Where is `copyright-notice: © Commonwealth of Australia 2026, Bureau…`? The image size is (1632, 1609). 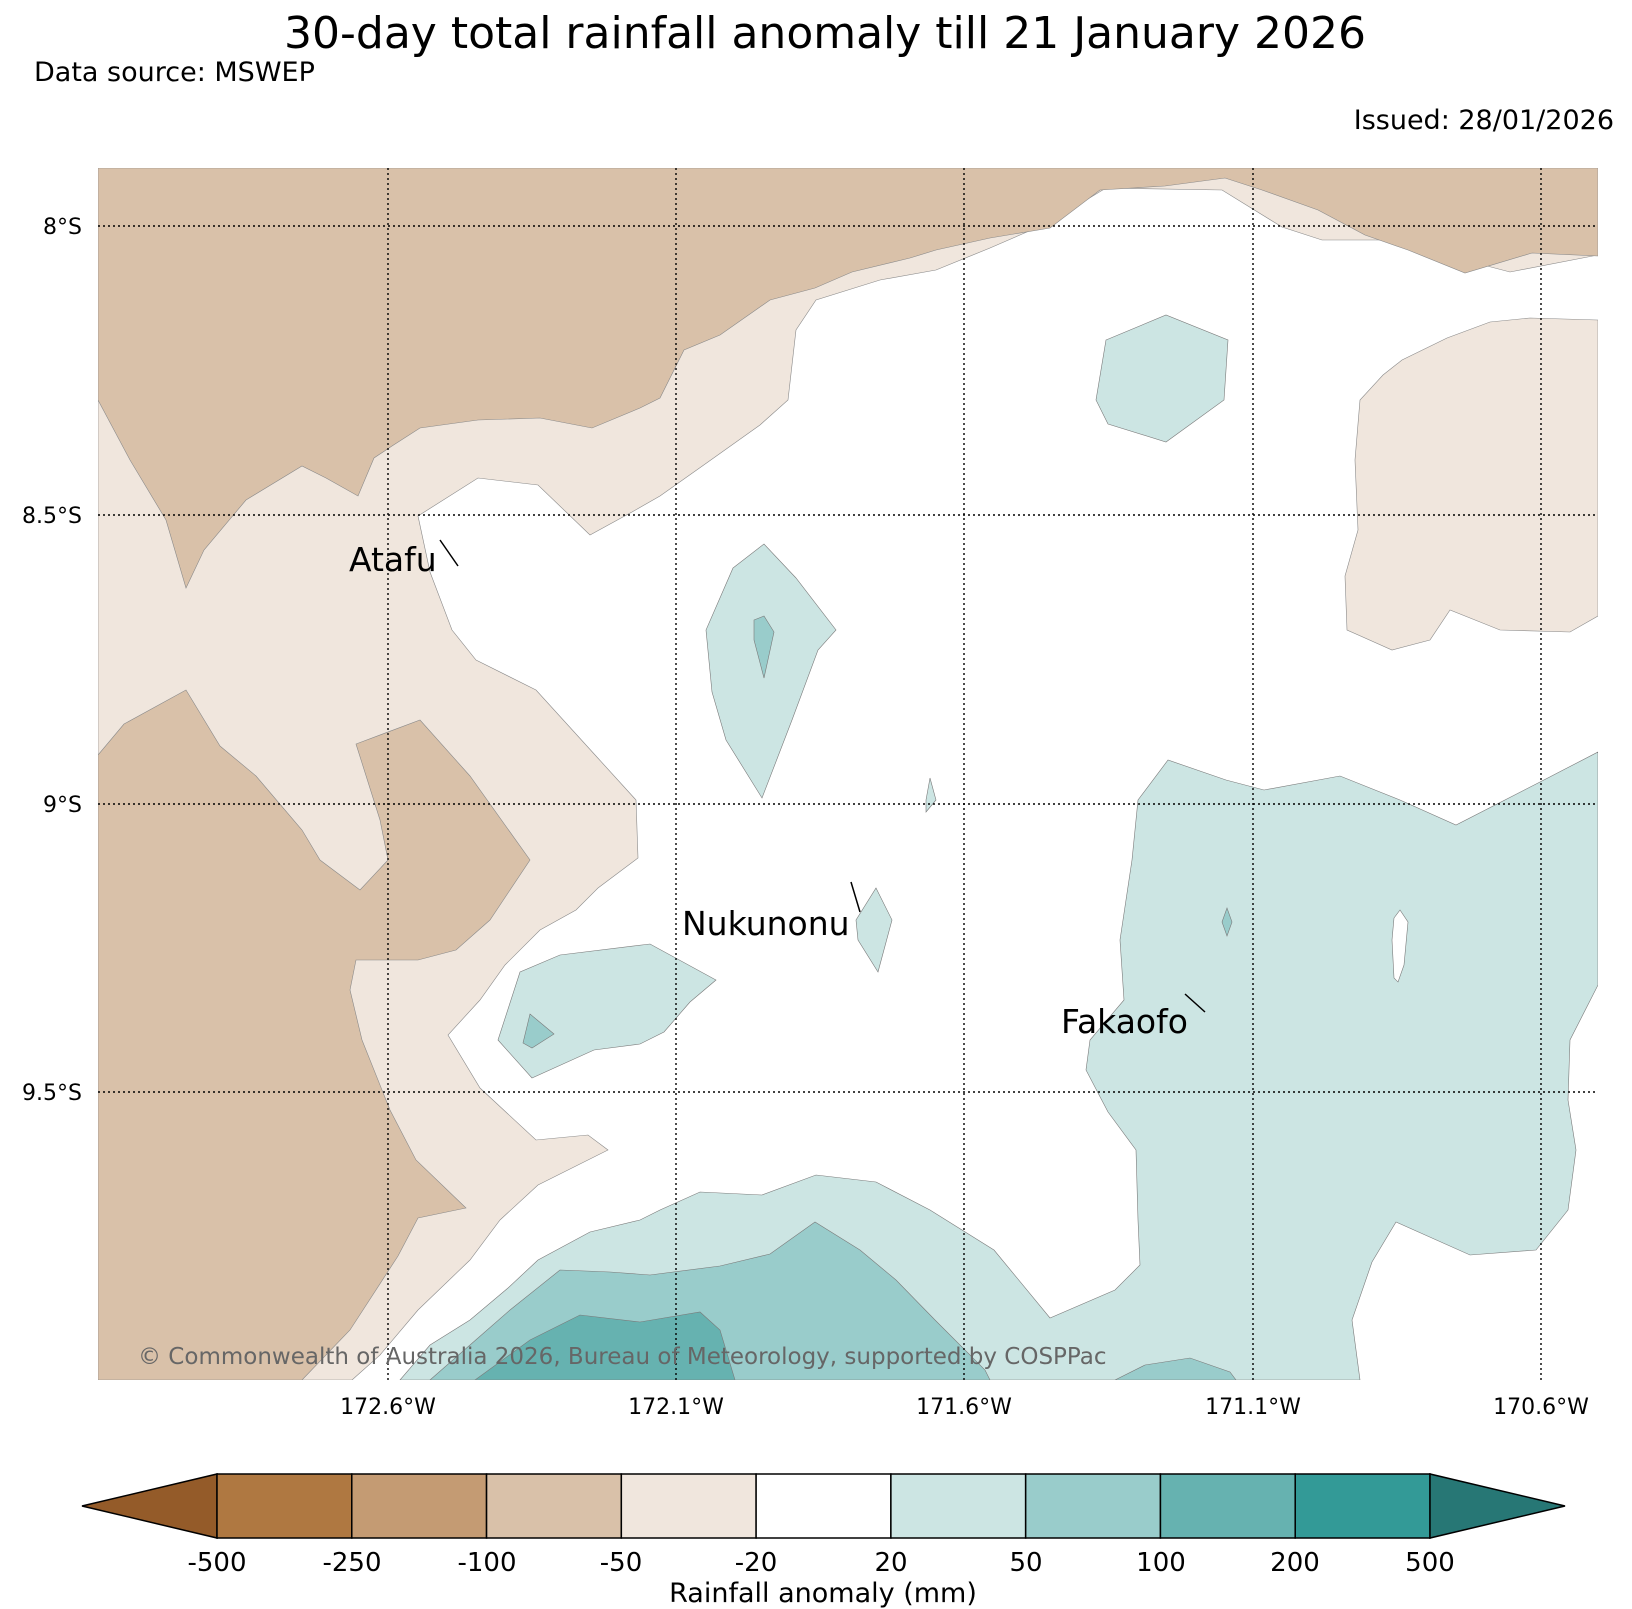
copyright-notice: © Commonwealth of Australia 2026, Bureau… is located at coordinates (622, 1357).